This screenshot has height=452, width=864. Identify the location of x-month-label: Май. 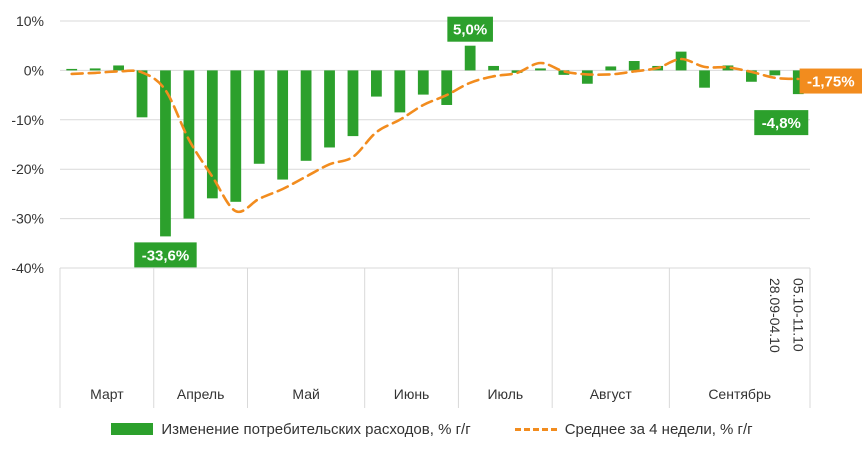
(305, 394).